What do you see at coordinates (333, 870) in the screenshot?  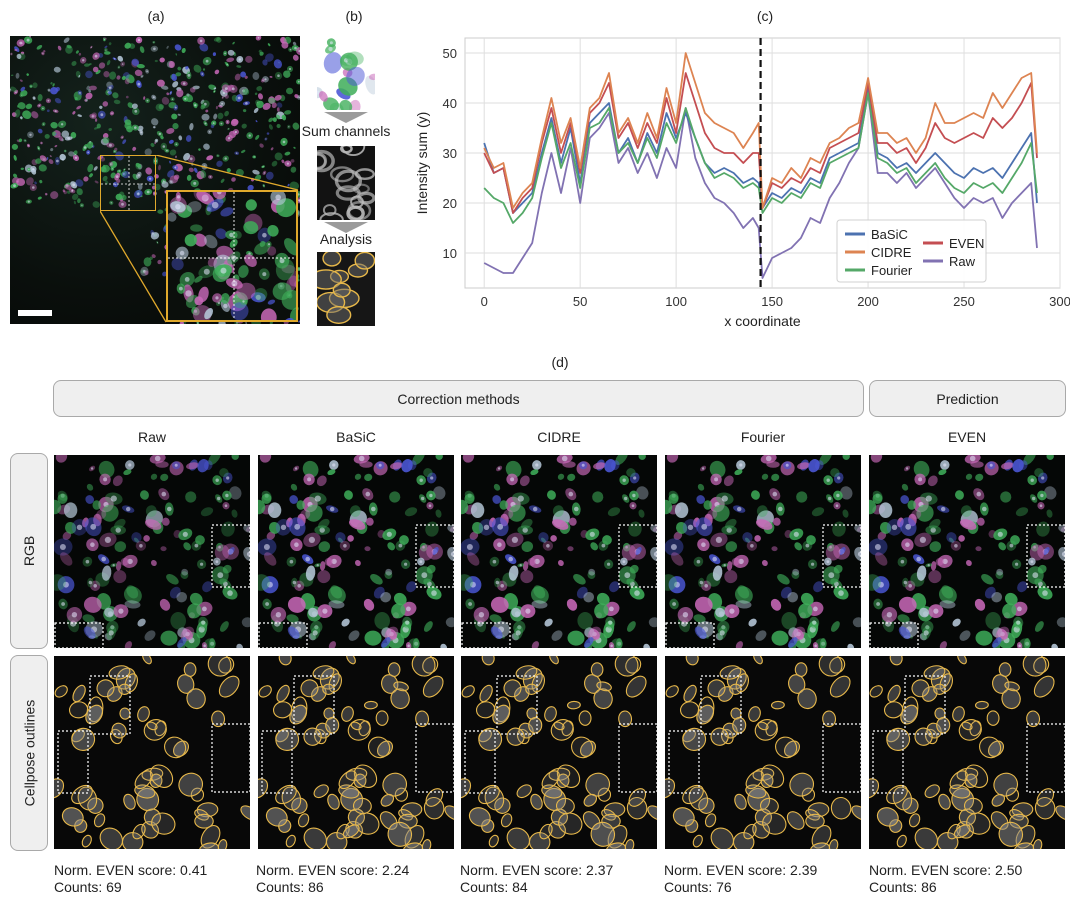 I see `even-score: Norm. EVEN score: 2.24` at bounding box center [333, 870].